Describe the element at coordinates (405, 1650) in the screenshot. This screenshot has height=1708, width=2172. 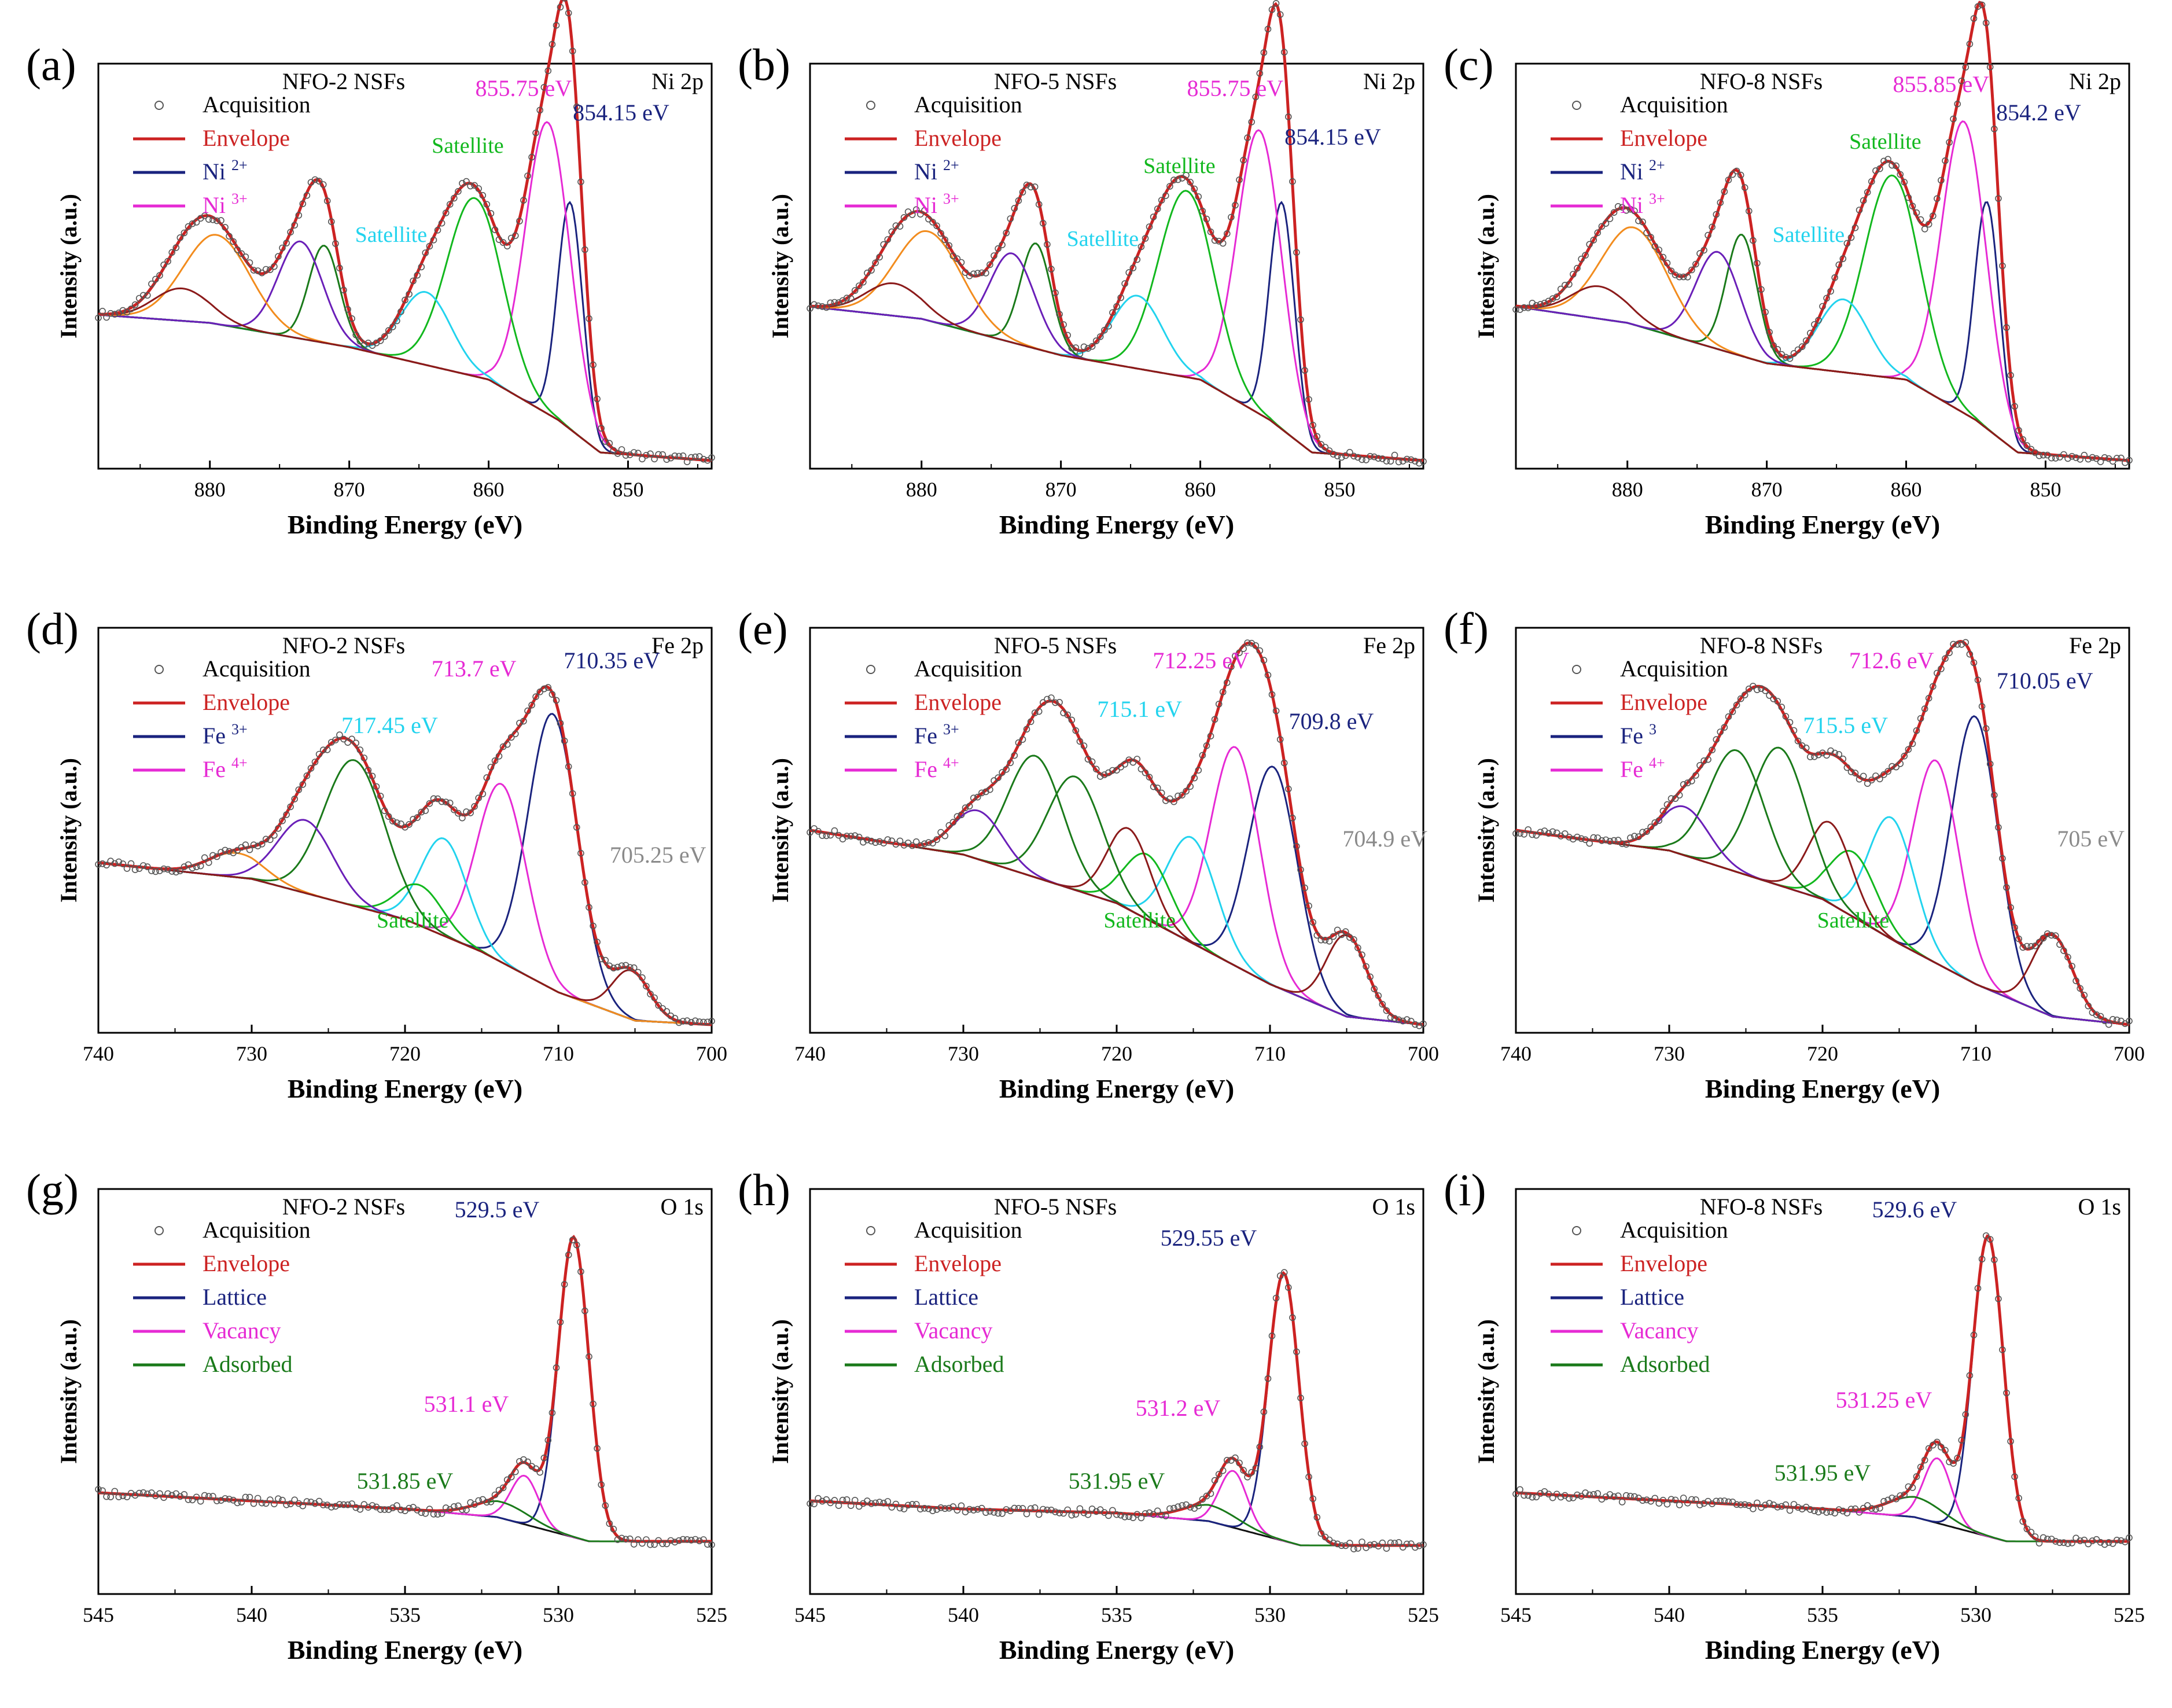
I see `x-axis-label: Binding Energy (eV)` at that location.